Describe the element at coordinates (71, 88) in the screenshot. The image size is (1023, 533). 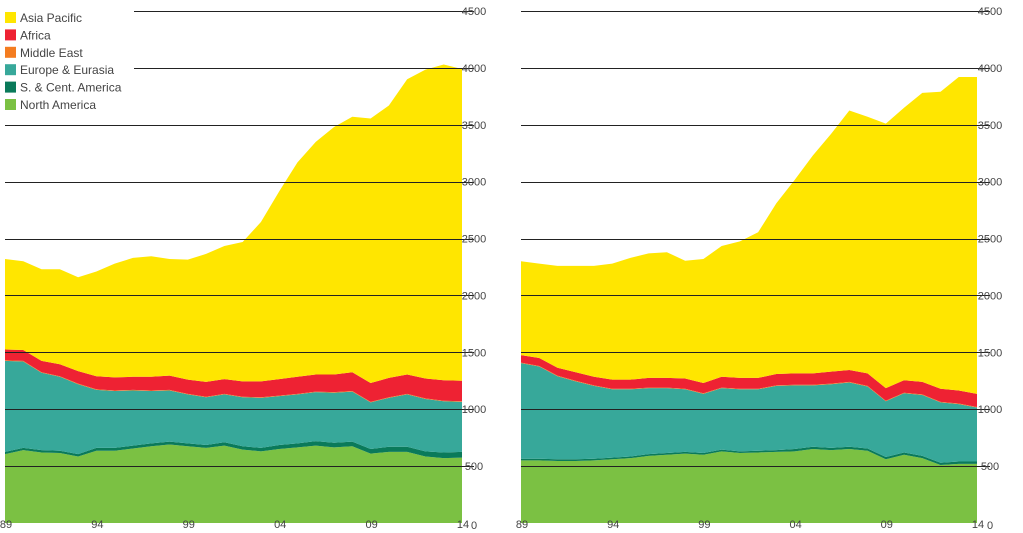
I see `legend-label-s-and-cent-america: S. & Cent. America` at that location.